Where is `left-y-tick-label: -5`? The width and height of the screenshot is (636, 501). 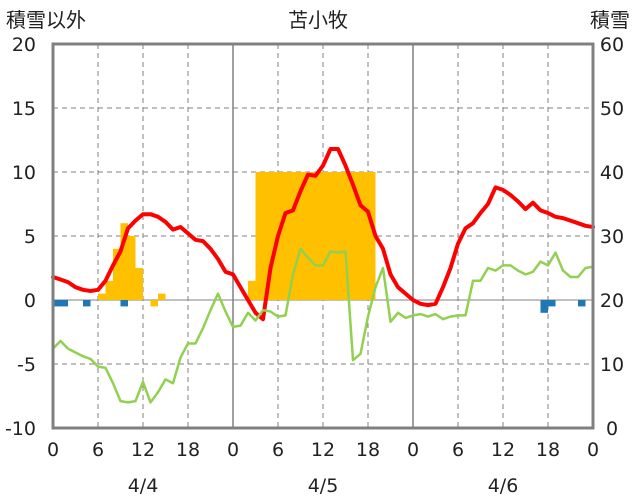 left-y-tick-label: -5 is located at coordinates (26, 365).